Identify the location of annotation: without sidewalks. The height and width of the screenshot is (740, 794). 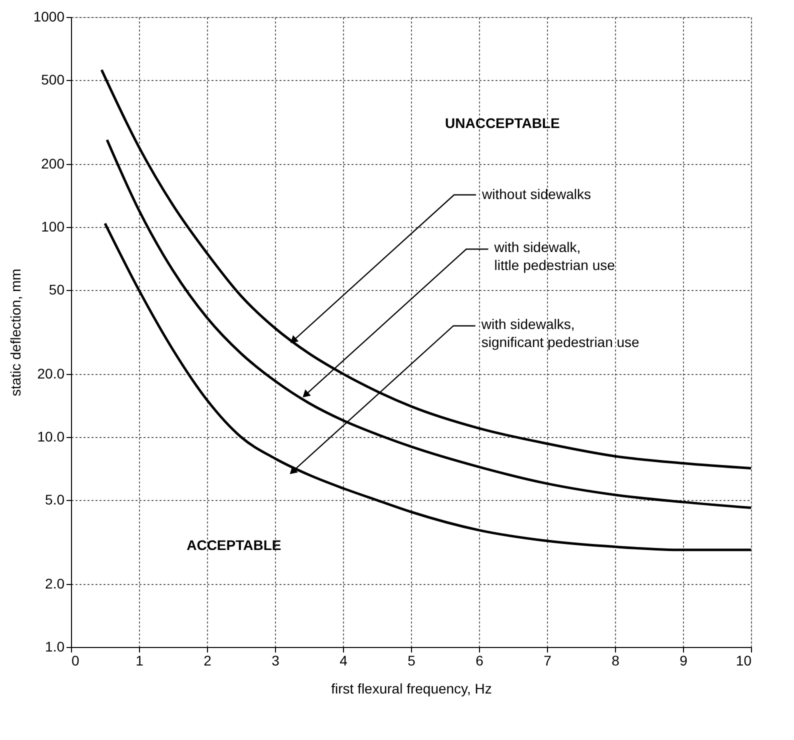
(536, 194).